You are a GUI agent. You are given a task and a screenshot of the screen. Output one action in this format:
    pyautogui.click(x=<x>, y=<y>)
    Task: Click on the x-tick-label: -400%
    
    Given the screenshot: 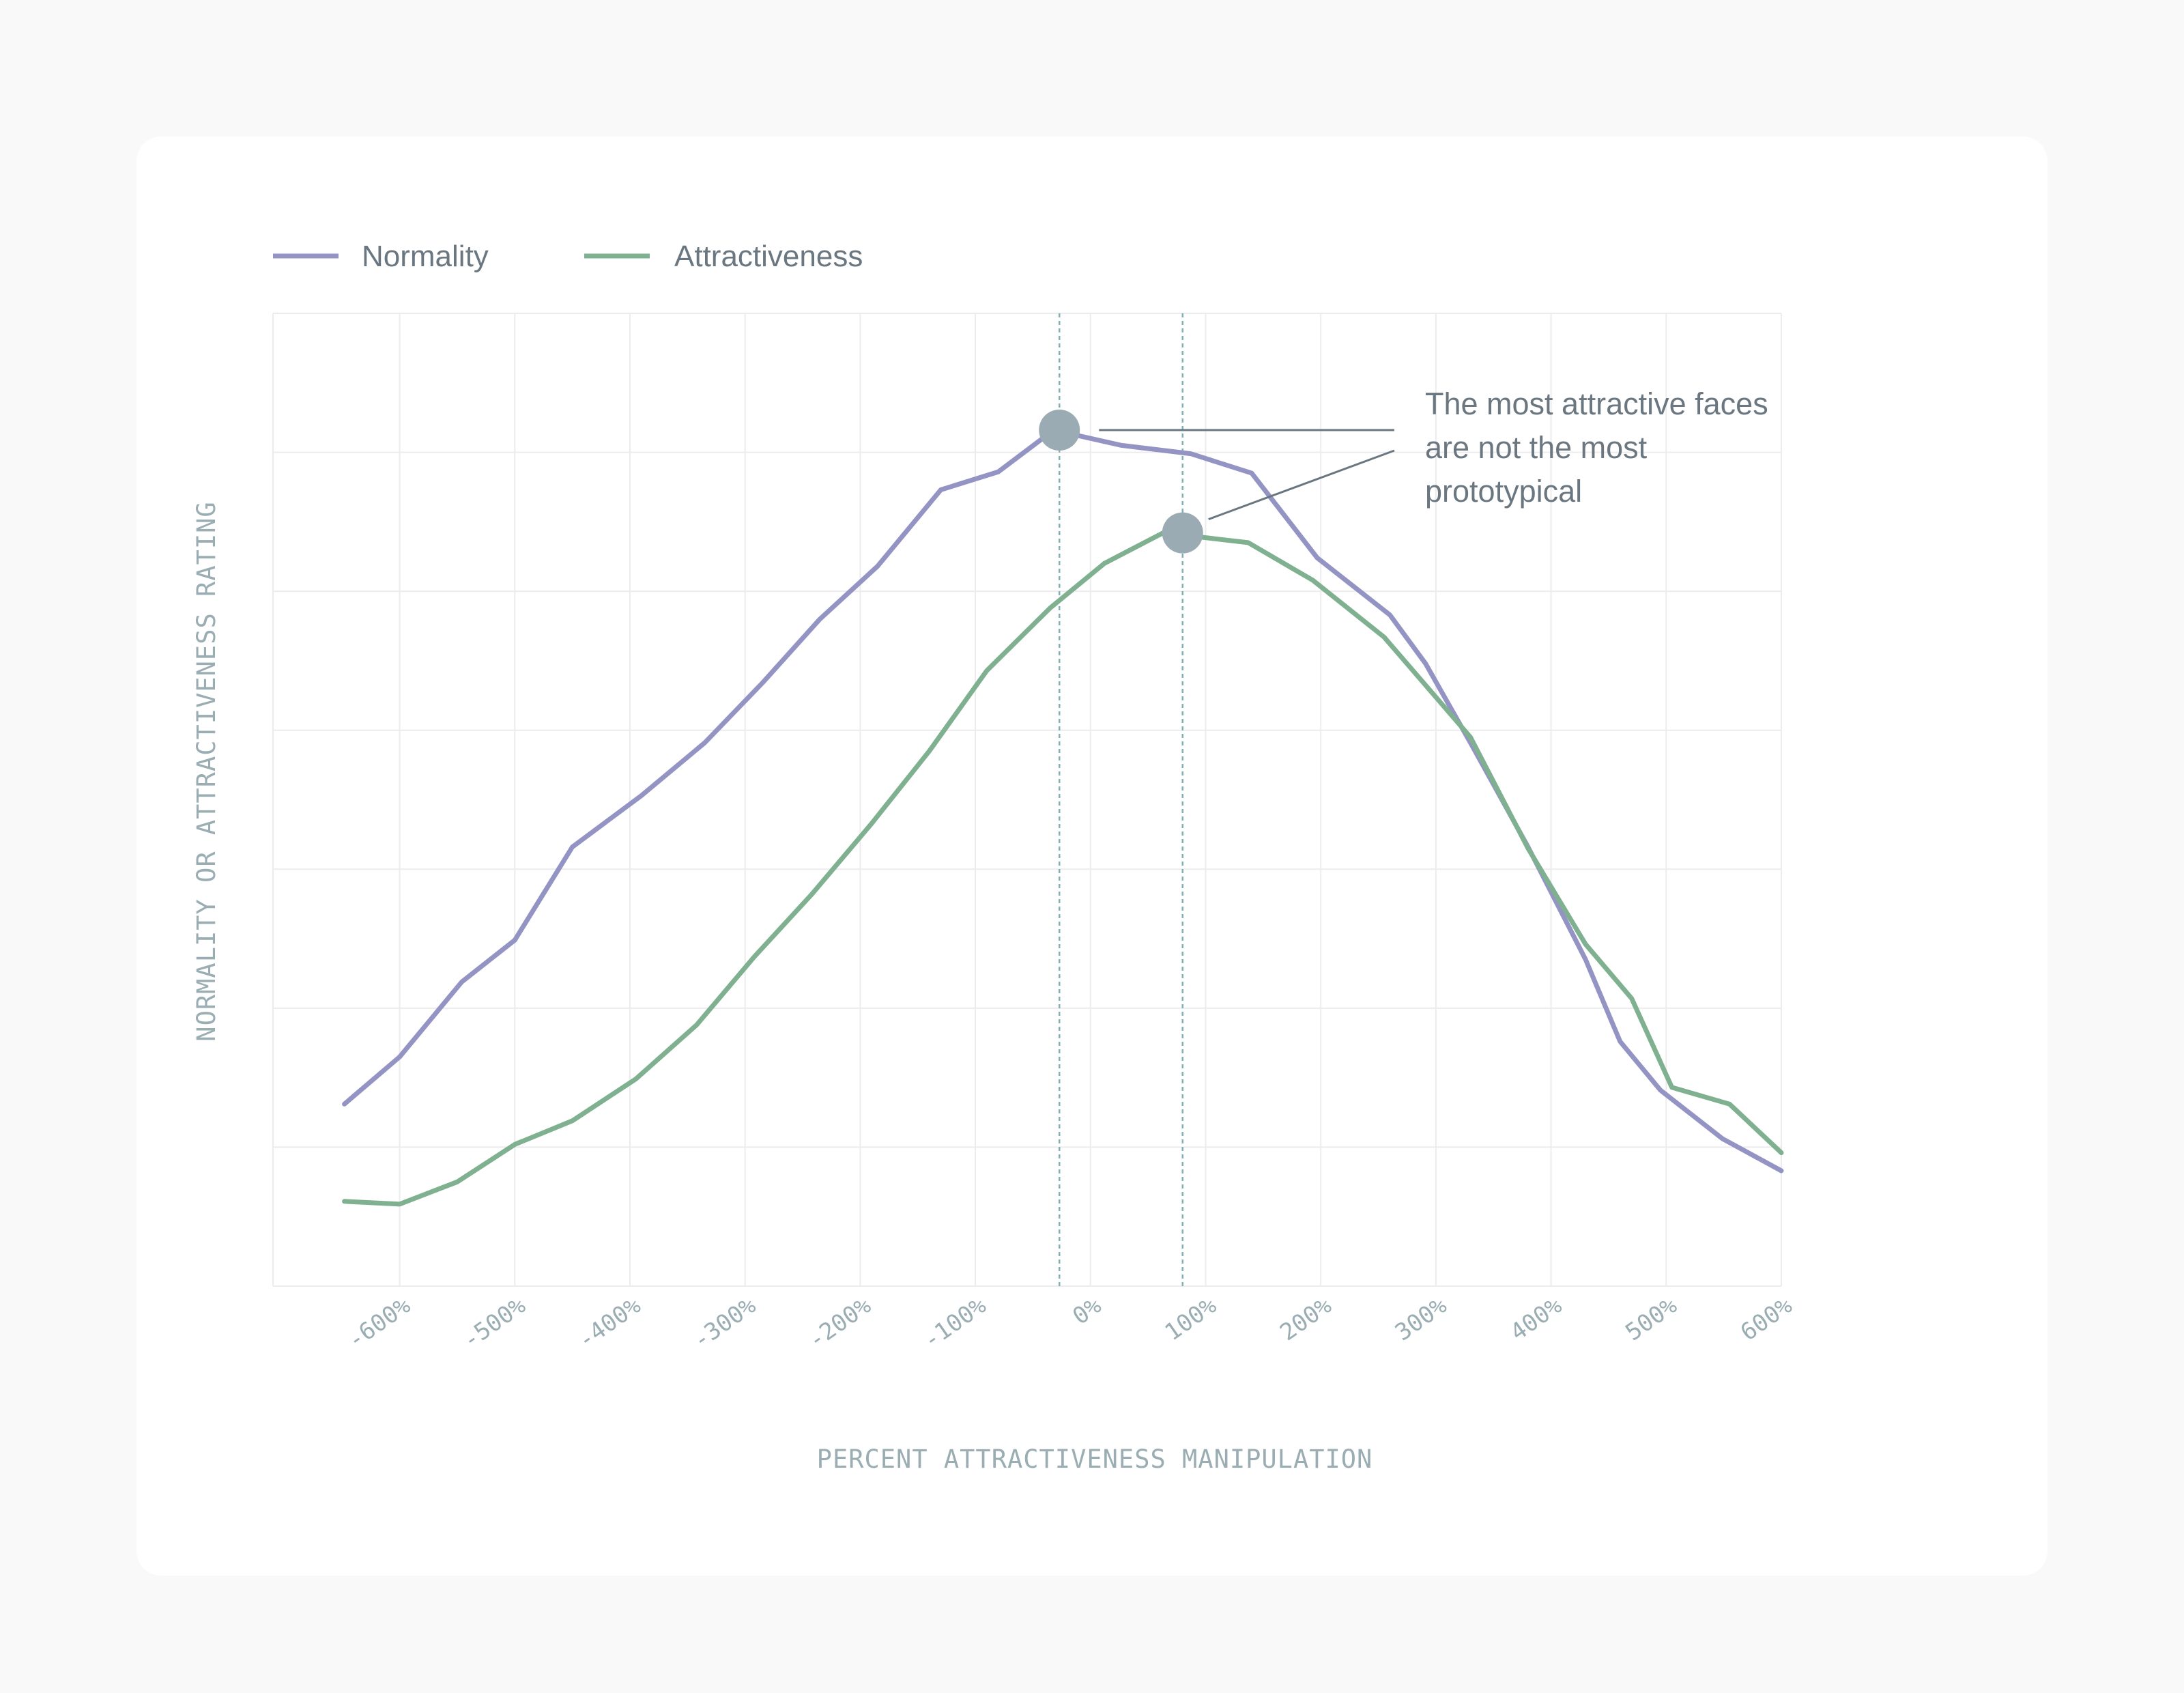 What is the action you would take?
    pyautogui.click(x=609, y=1323)
    